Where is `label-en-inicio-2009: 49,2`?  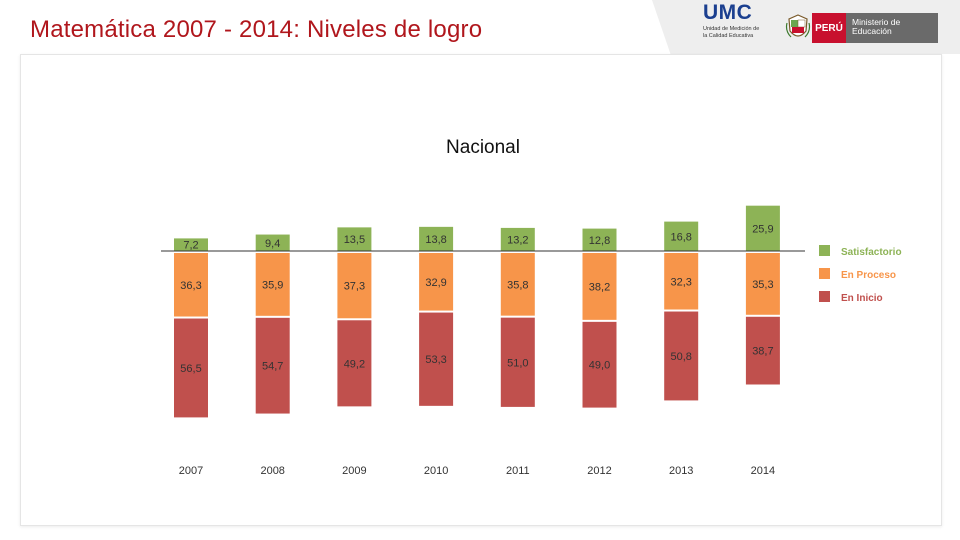
label-en-inicio-2009: 49,2 is located at coordinates (354, 364).